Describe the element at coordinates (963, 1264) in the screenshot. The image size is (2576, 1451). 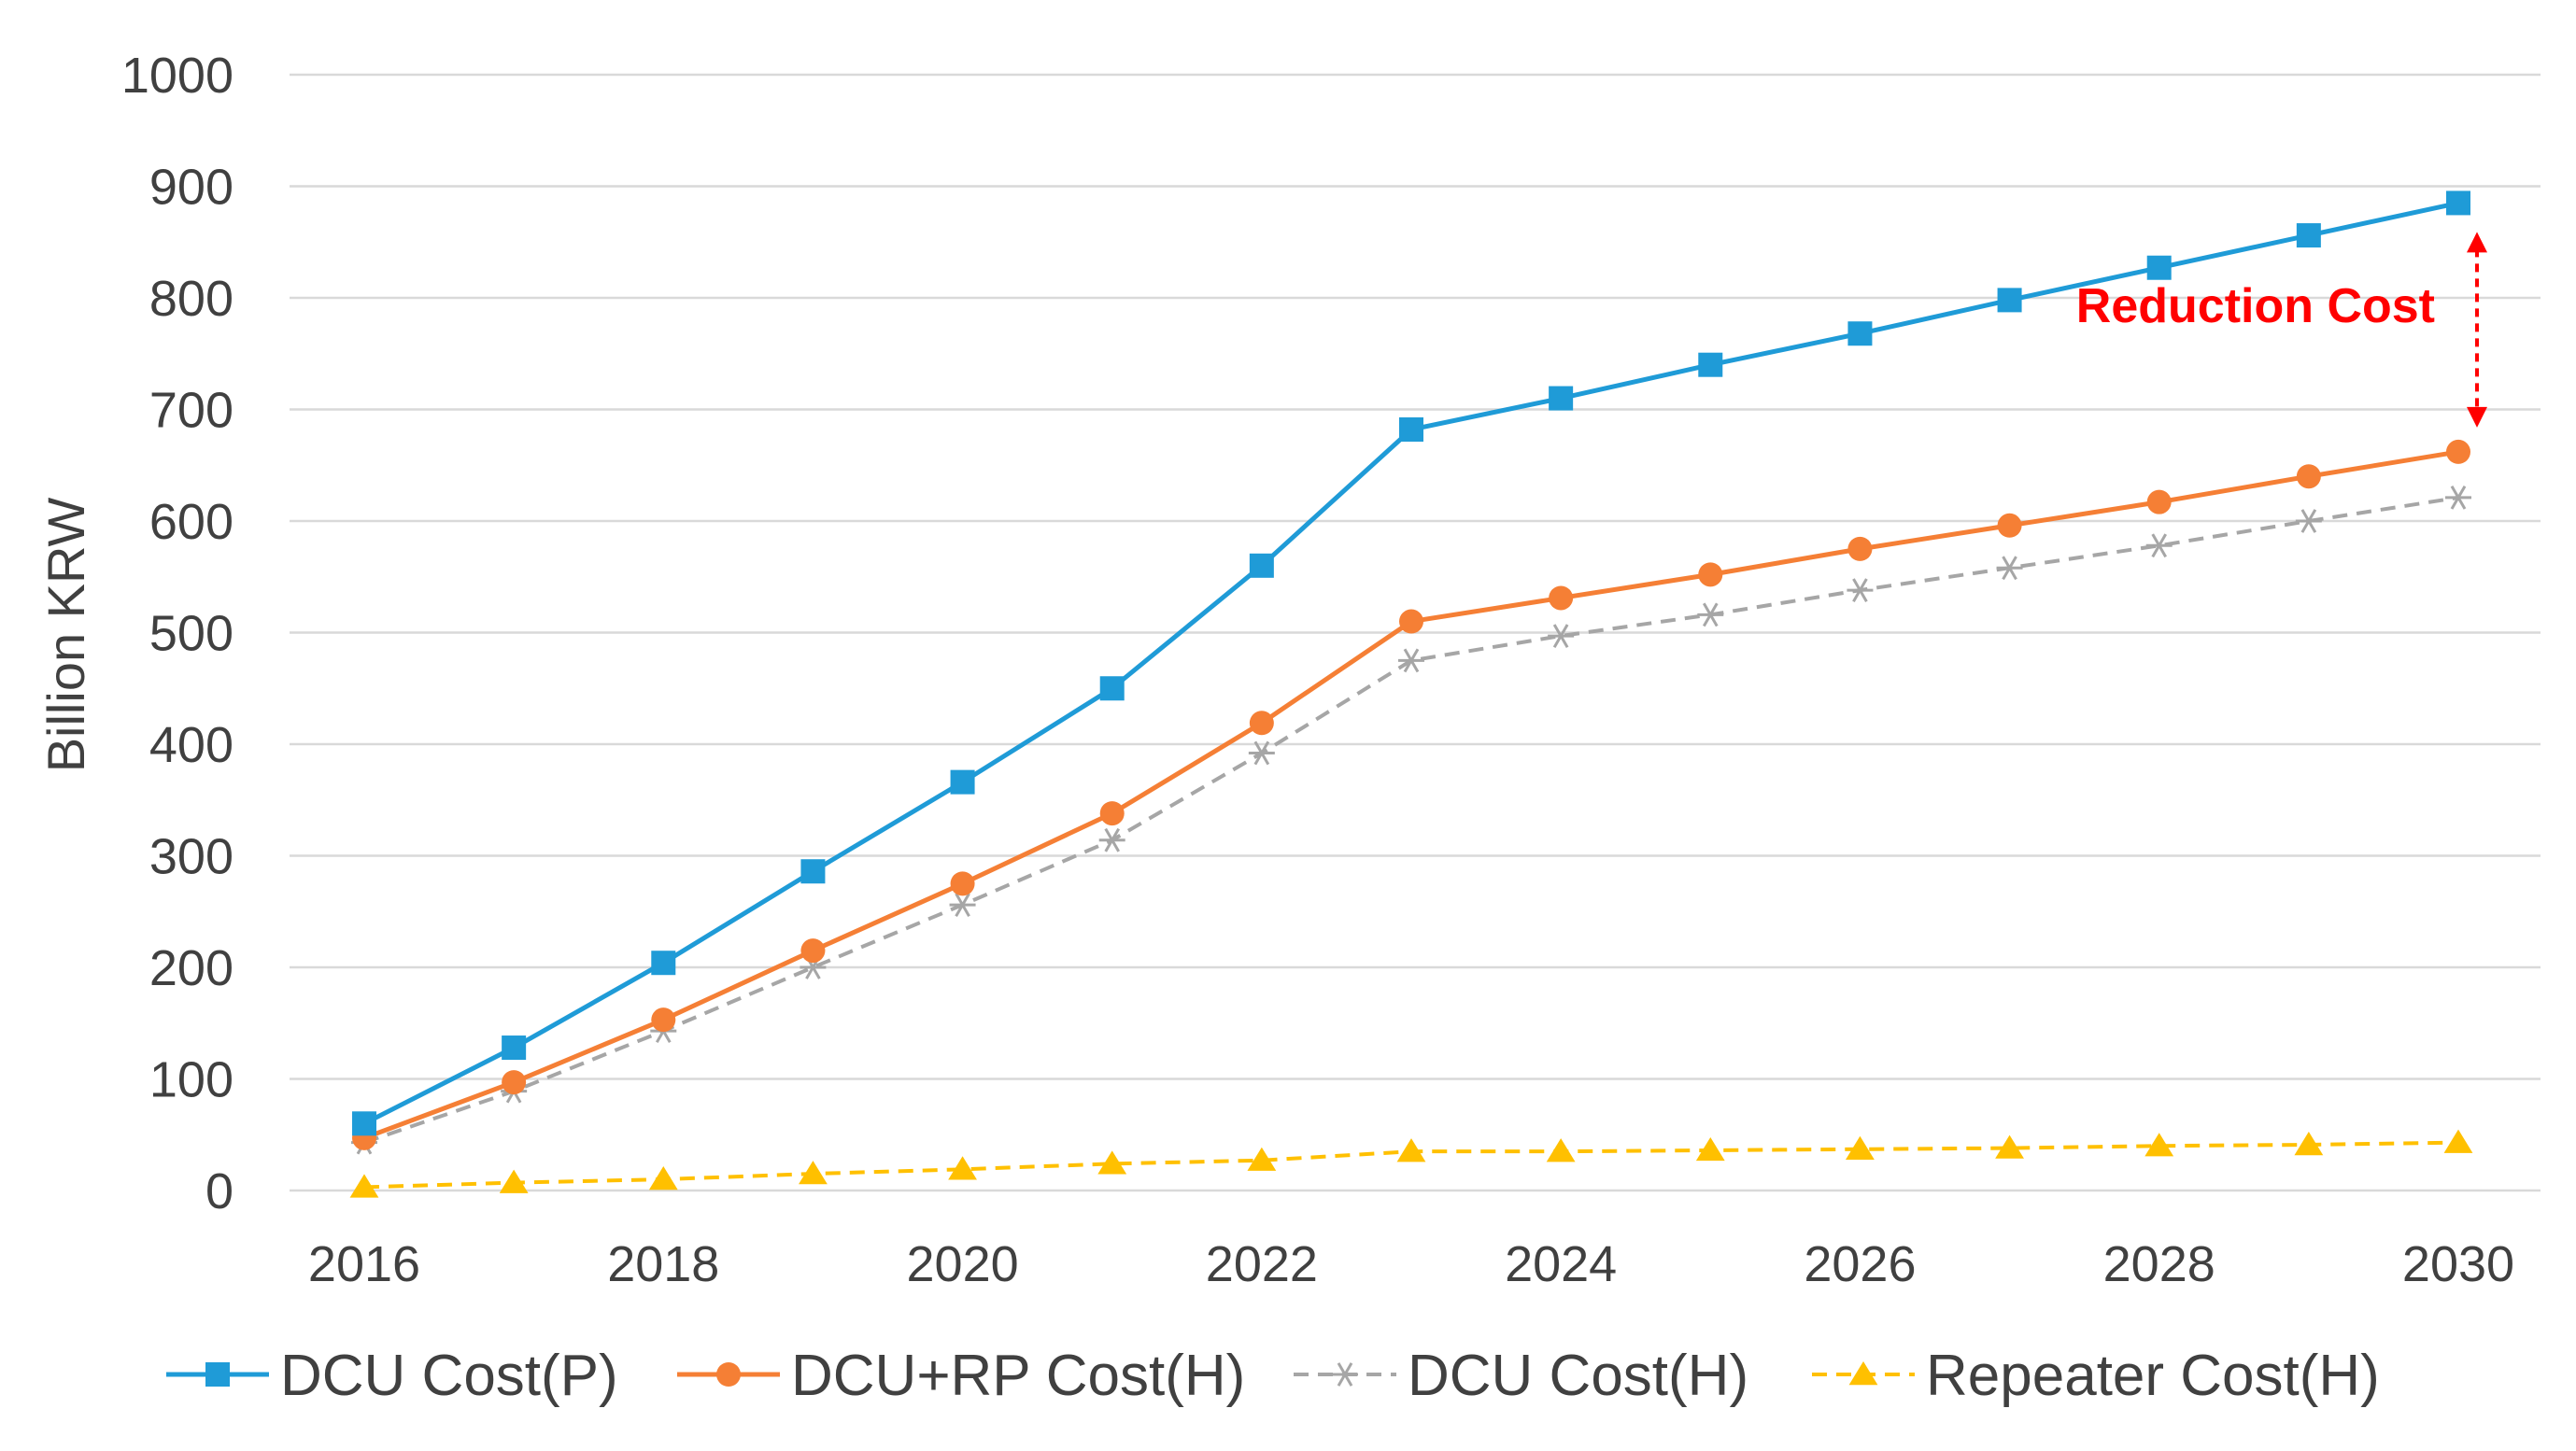
I see `x-tick-label: 2020` at that location.